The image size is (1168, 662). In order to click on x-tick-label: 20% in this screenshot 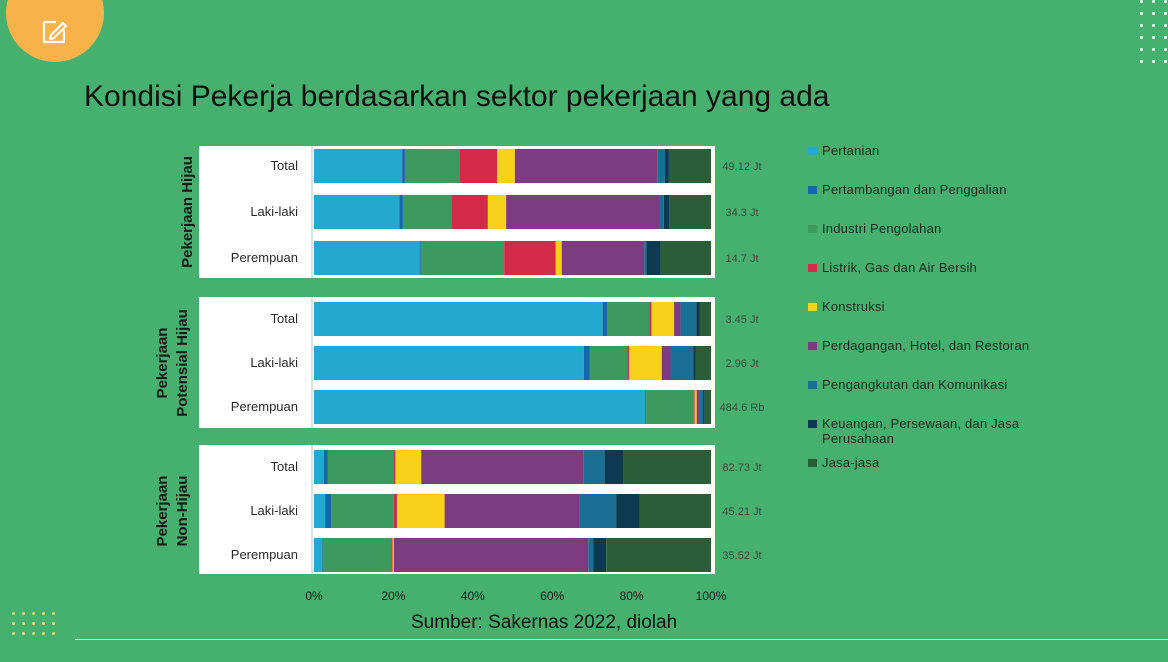, I will do `click(393, 596)`.